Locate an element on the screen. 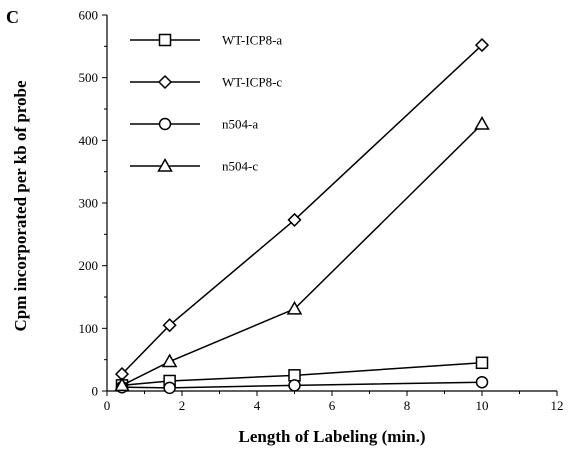 Image resolution: width=579 pixels, height=457 pixels. y-tick-label: 200 is located at coordinates (89, 265).